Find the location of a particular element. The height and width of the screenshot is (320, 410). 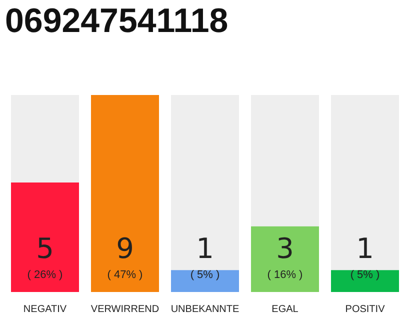

x-tick-label: VERWIRREND is located at coordinates (125, 309).